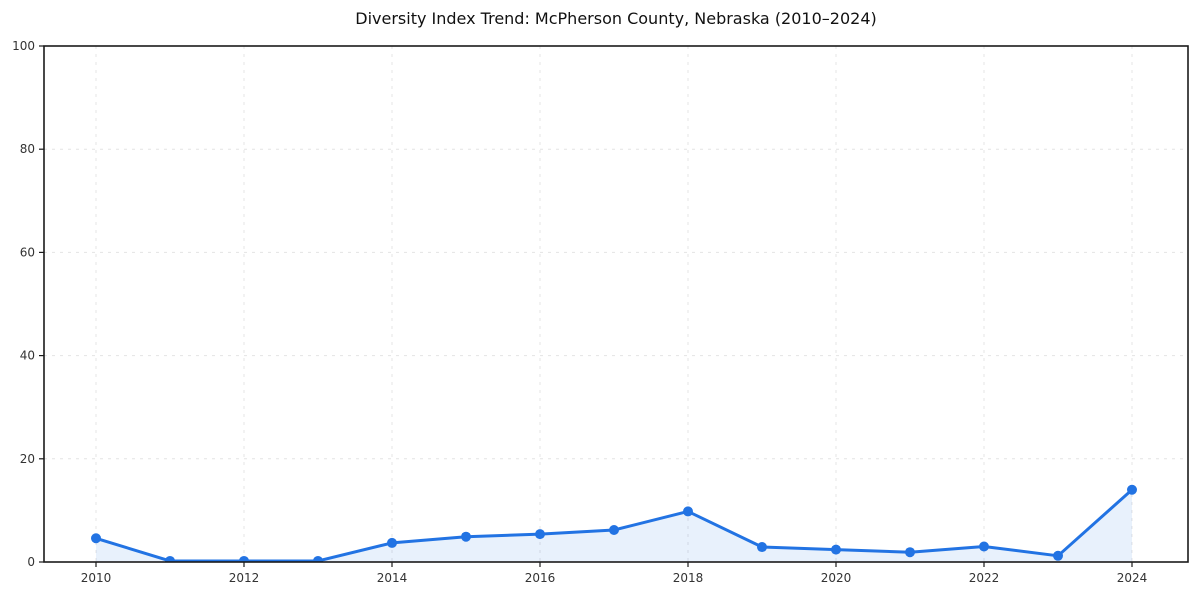 This screenshot has height=600, width=1200. I want to click on y-tick-label: 20, so click(27, 459).